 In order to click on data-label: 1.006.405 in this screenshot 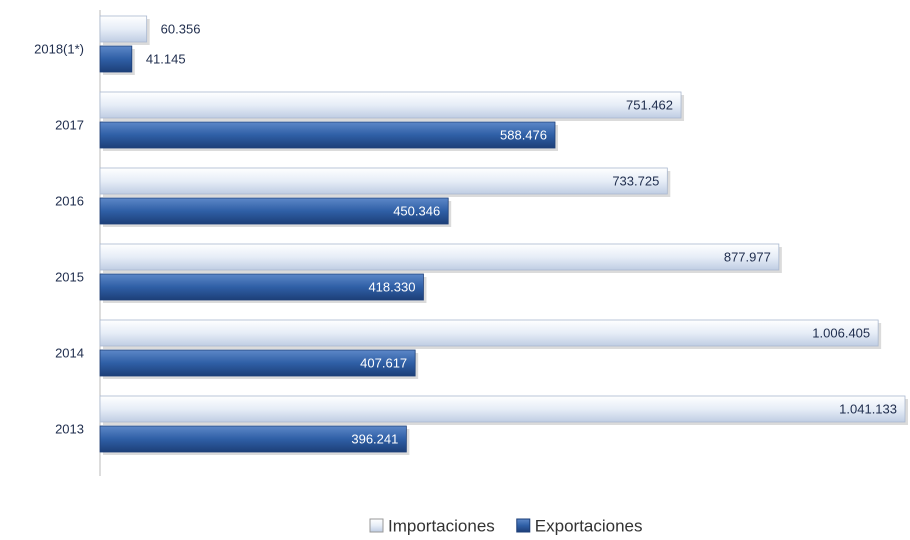, I will do `click(841, 332)`.